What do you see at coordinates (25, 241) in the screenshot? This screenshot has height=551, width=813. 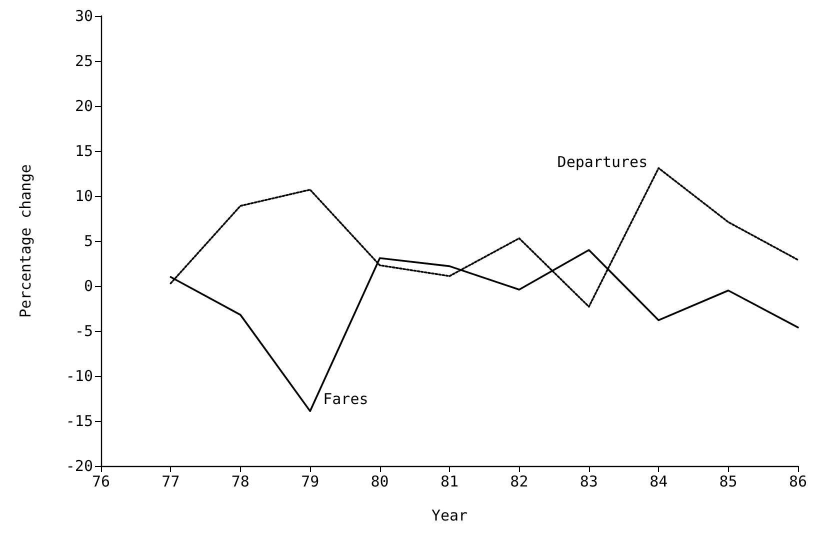 I see `y-axis-title: Percentage change` at bounding box center [25, 241].